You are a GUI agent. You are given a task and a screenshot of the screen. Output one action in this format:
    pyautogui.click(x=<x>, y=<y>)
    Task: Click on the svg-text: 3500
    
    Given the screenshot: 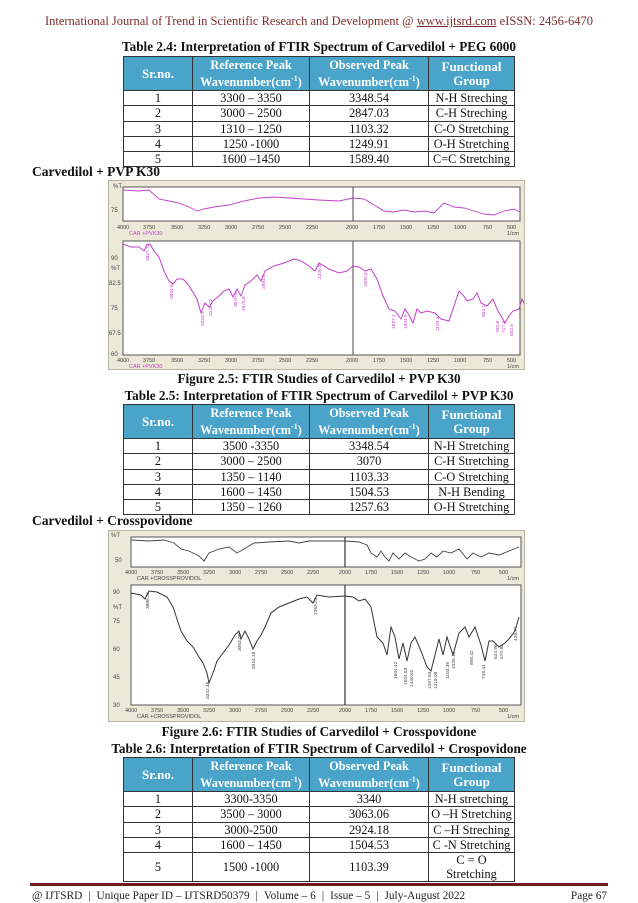 What is the action you would take?
    pyautogui.click(x=183, y=711)
    